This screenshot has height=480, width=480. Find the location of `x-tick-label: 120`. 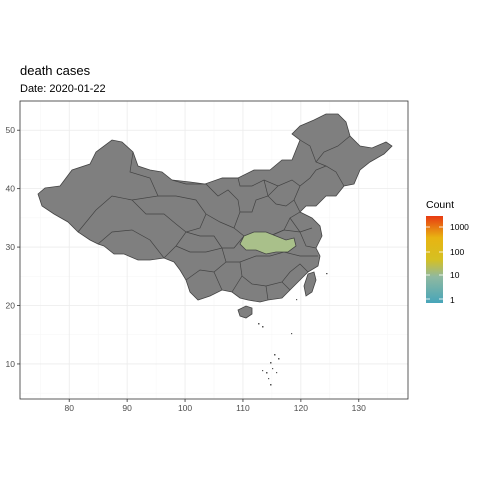

x-tick-label: 120 is located at coordinates (301, 408).